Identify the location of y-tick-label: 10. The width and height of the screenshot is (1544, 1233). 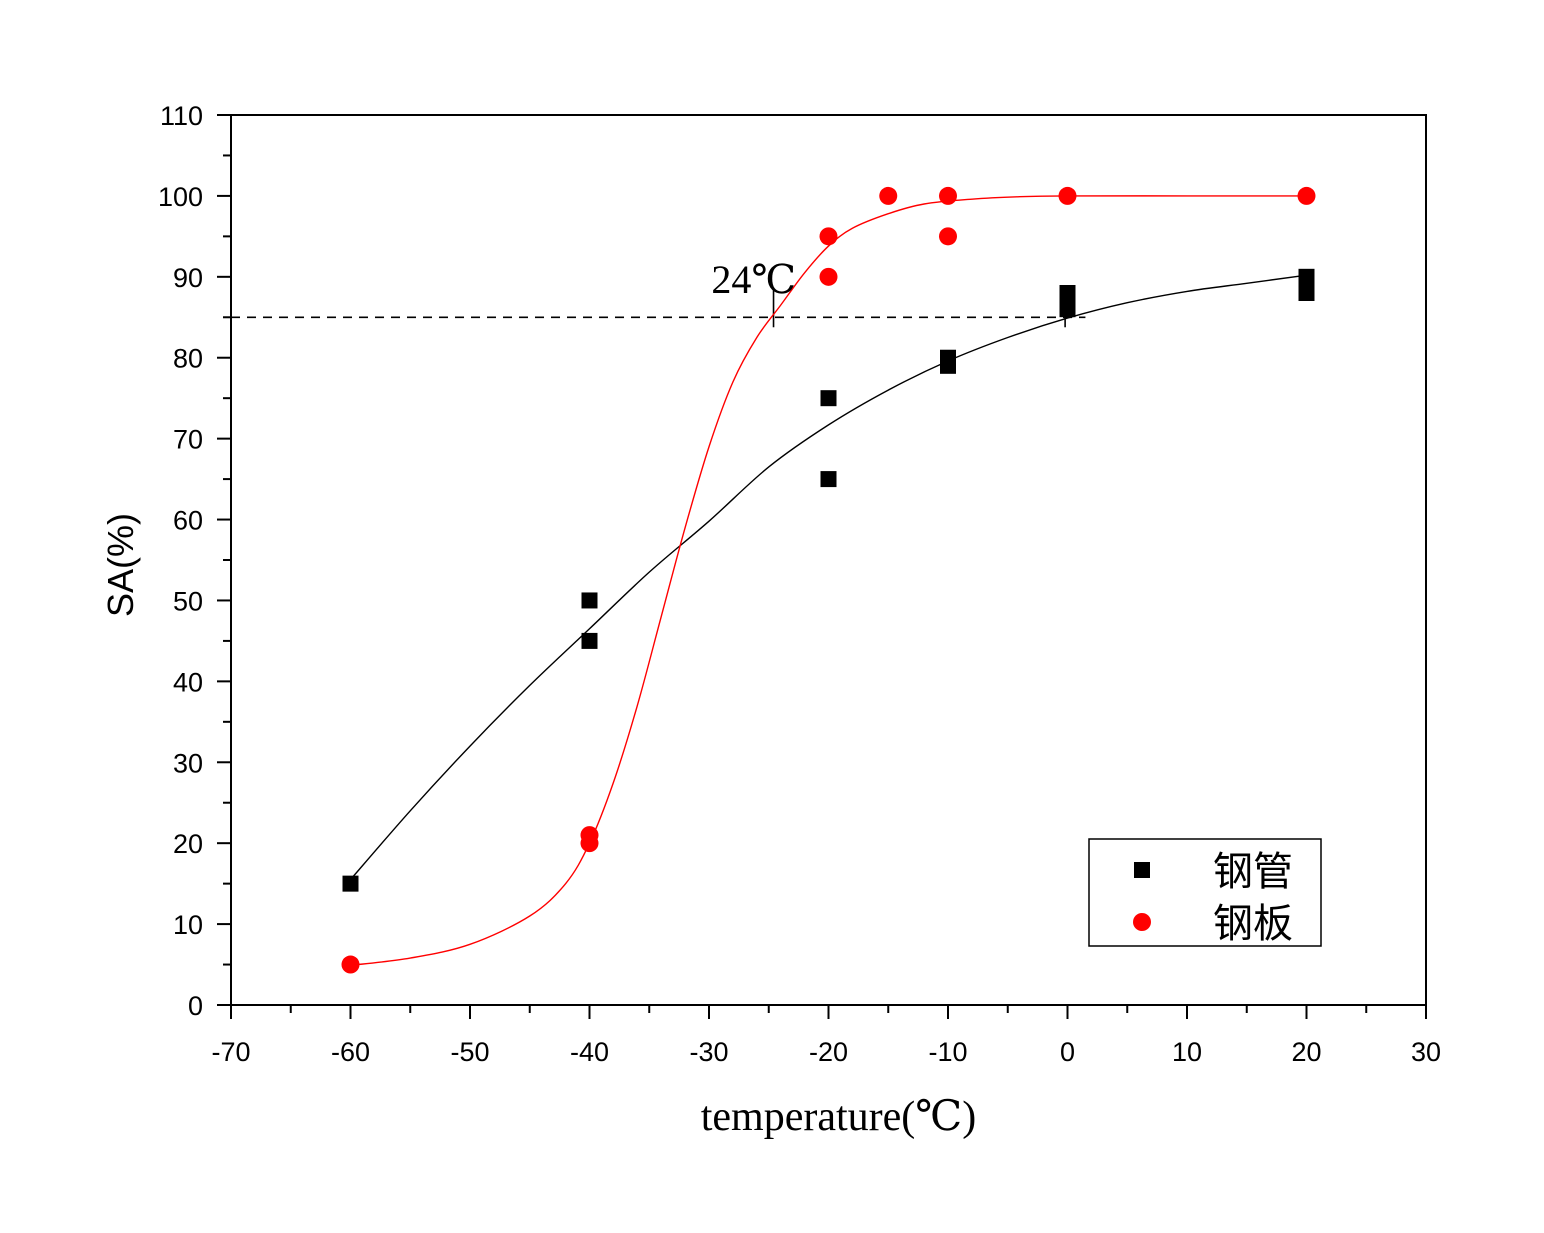
(188, 925).